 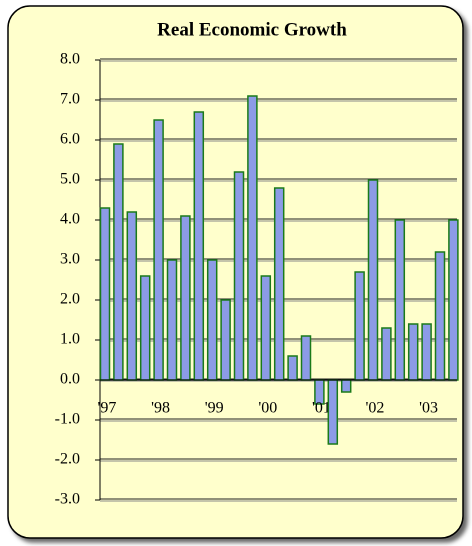 What do you see at coordinates (214, 408) in the screenshot?
I see `x-tick-label: '99` at bounding box center [214, 408].